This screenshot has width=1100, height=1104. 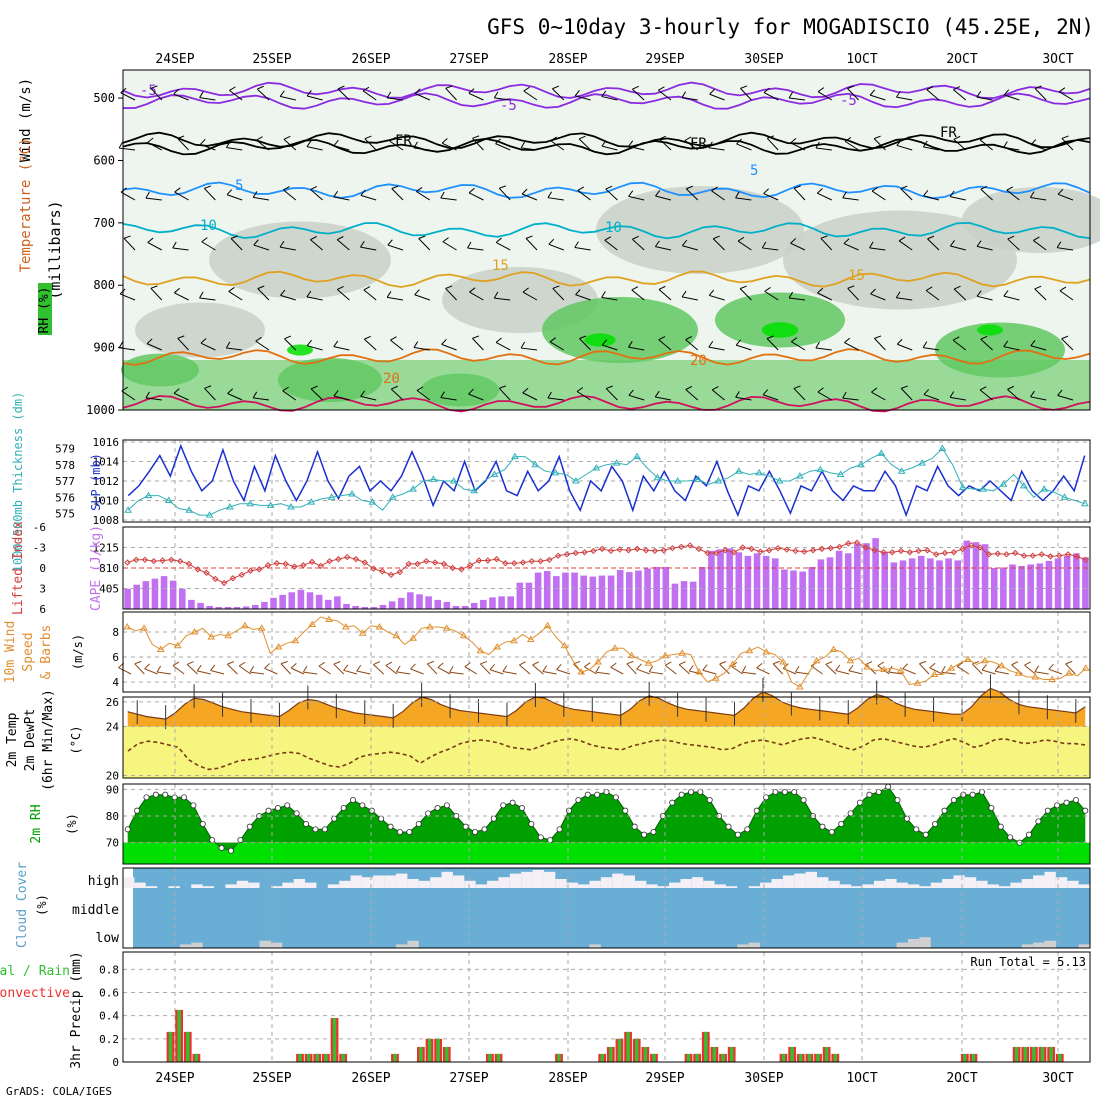 I want to click on cape-panel: 405 810 1215 -6 -3 0 3 6 Lifted Index CAPE (J/kg), so click(x=551, y=568).